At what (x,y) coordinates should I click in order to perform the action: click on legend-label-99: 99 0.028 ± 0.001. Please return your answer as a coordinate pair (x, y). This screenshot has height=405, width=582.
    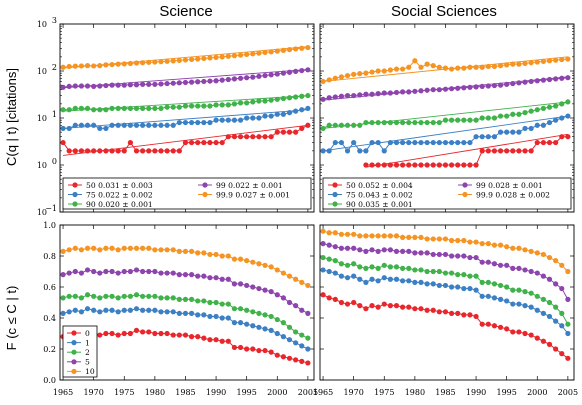
    Looking at the image, I should click on (509, 185).